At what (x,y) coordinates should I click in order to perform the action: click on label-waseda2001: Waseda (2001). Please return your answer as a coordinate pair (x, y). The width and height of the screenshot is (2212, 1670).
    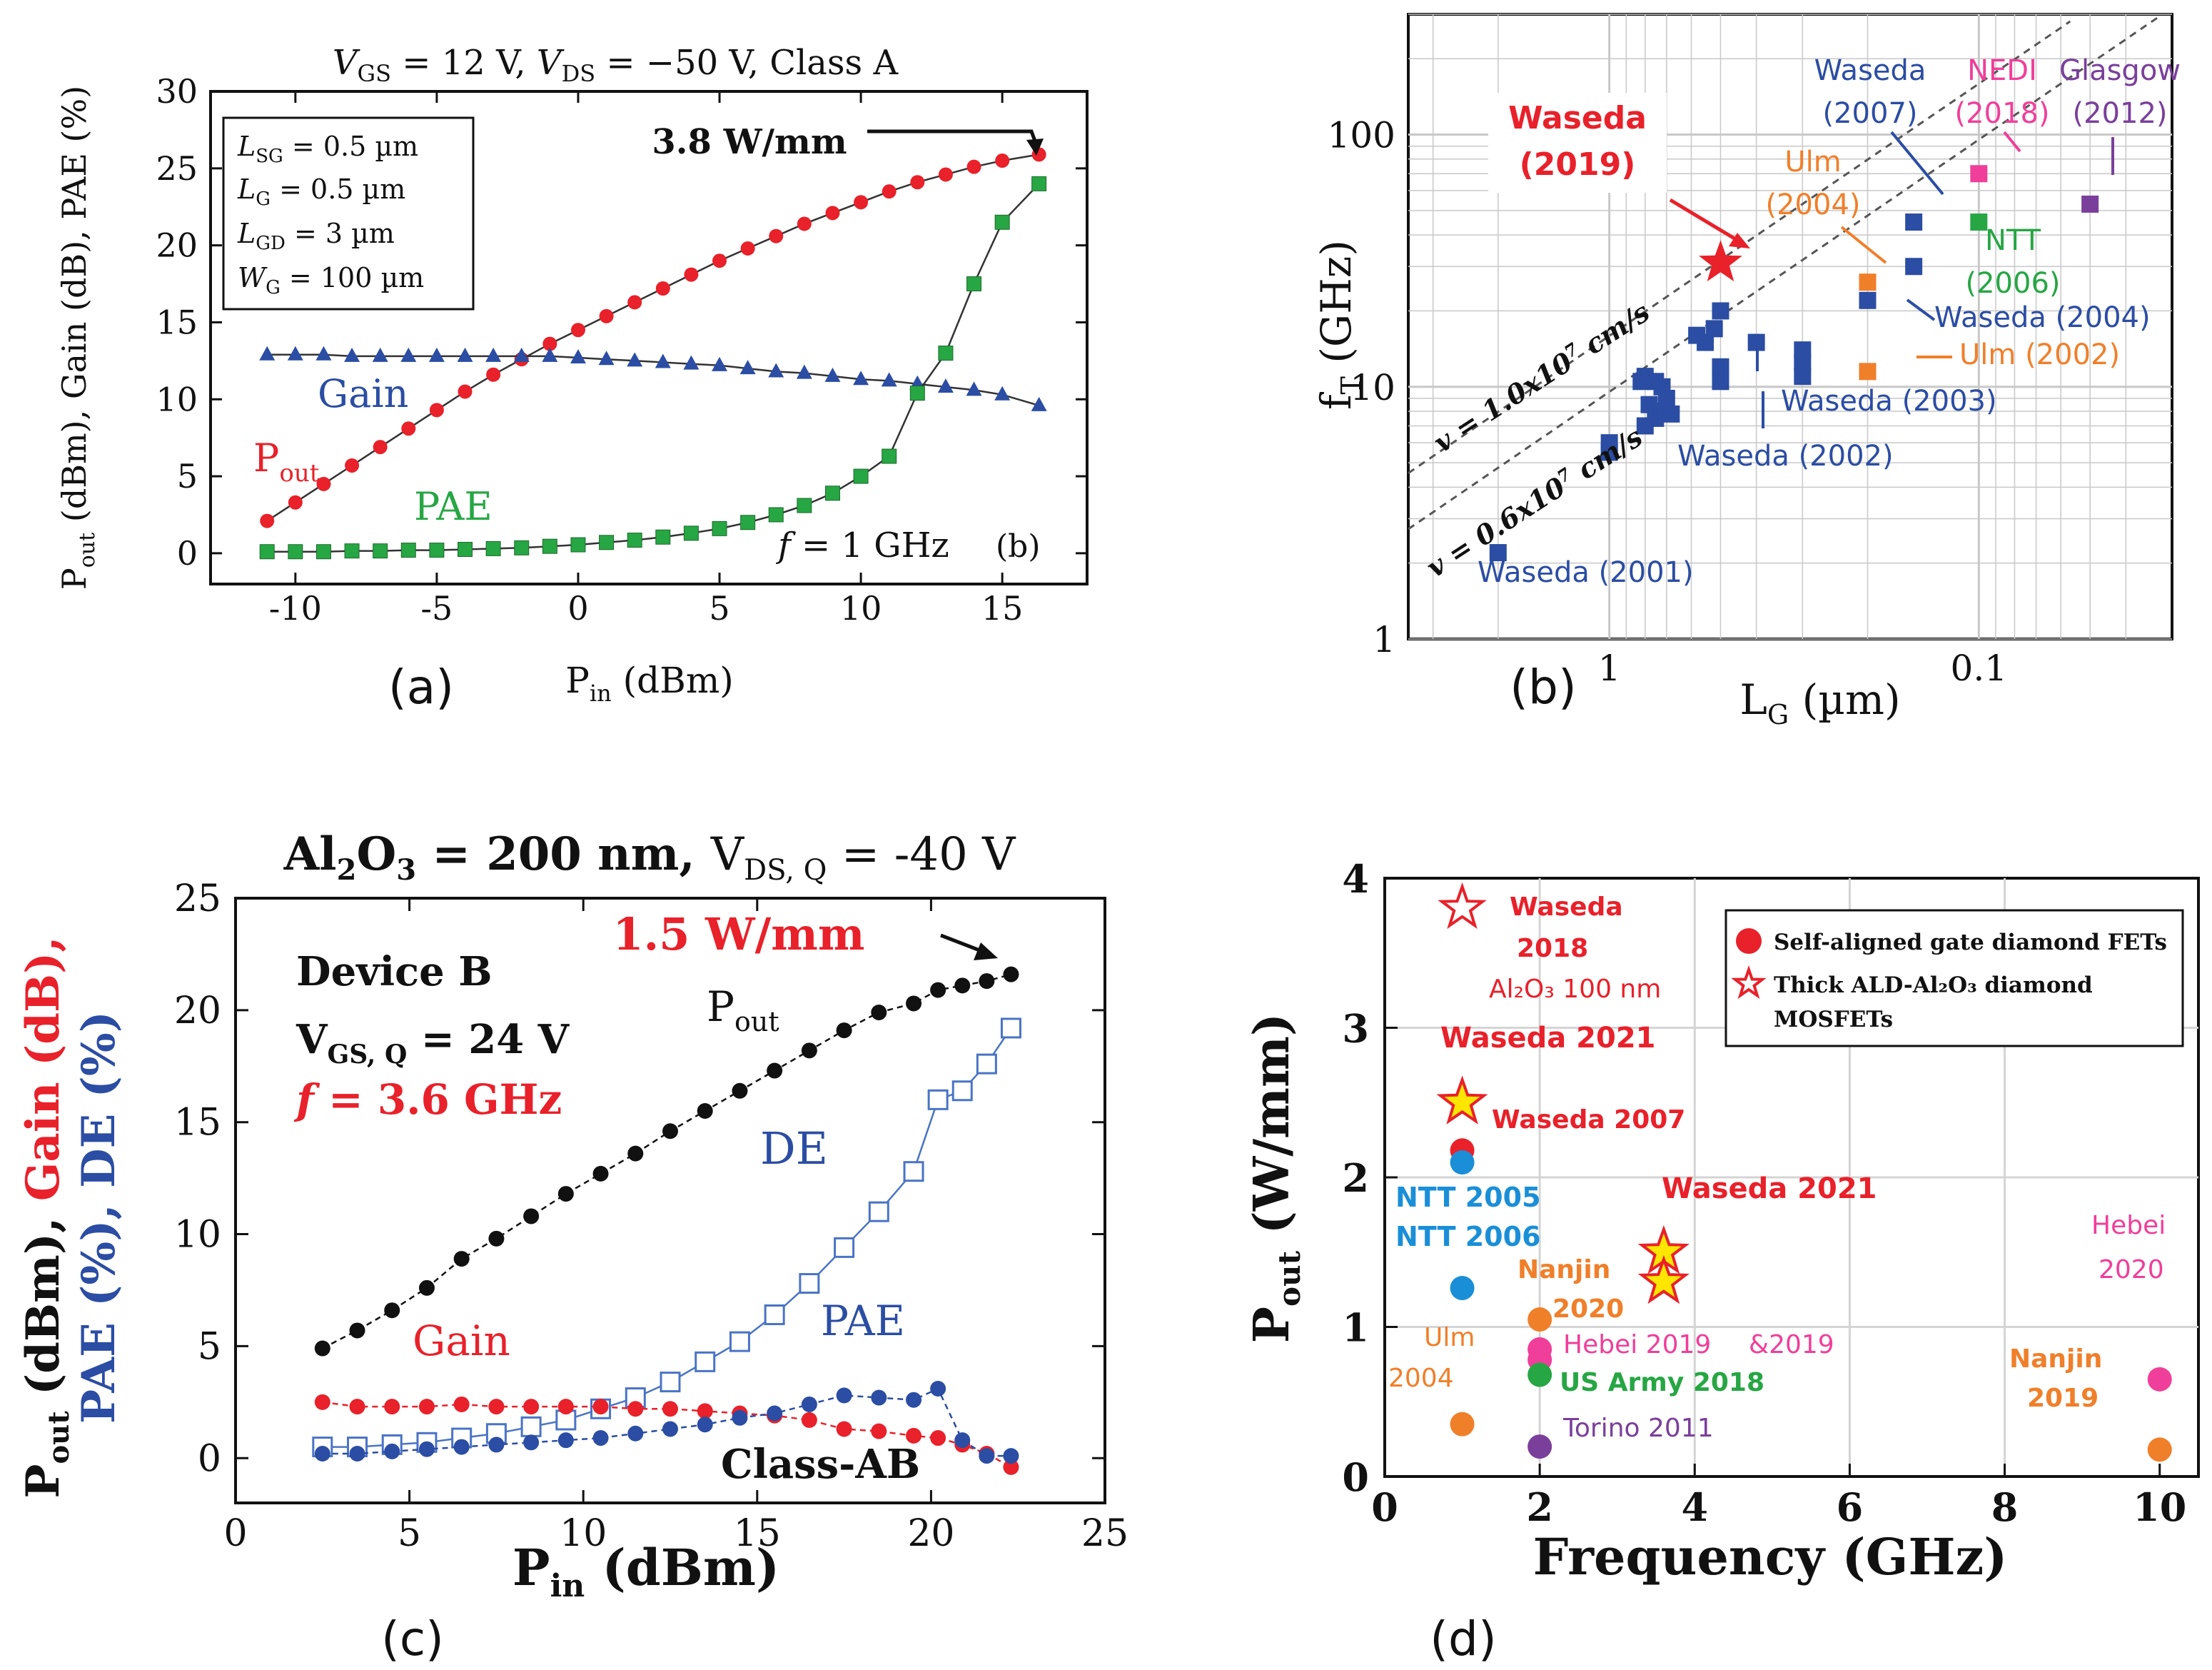
    Looking at the image, I should click on (1586, 572).